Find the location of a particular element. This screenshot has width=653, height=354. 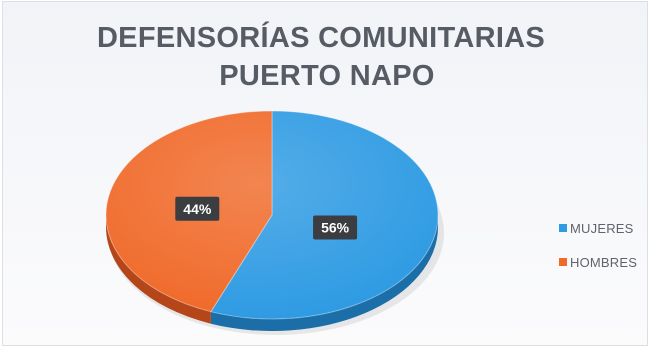

legend-item-hombres: HOMBRES is located at coordinates (598, 262).